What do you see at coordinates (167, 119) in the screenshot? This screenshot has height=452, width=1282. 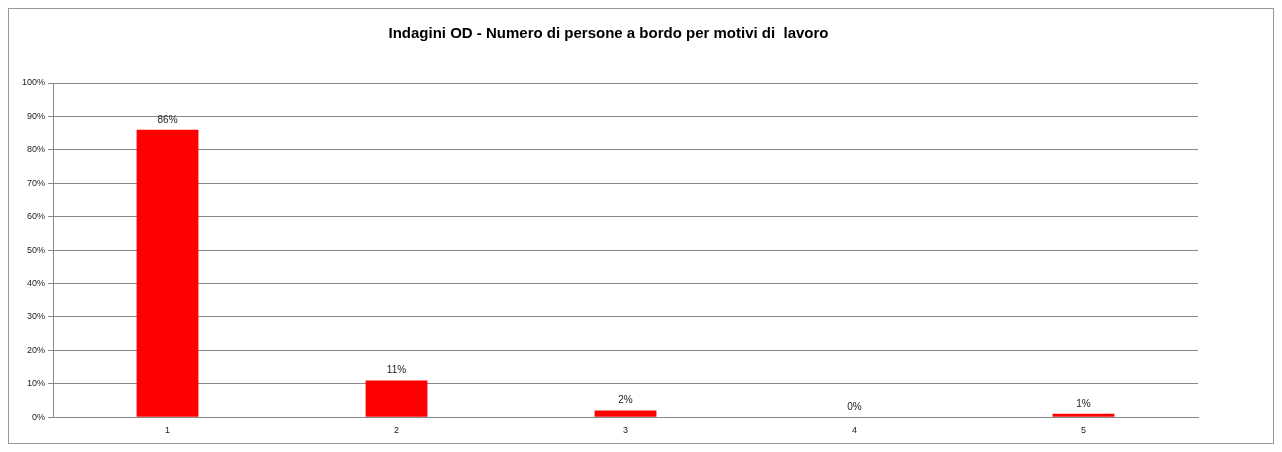 I see `data-label: 86%` at bounding box center [167, 119].